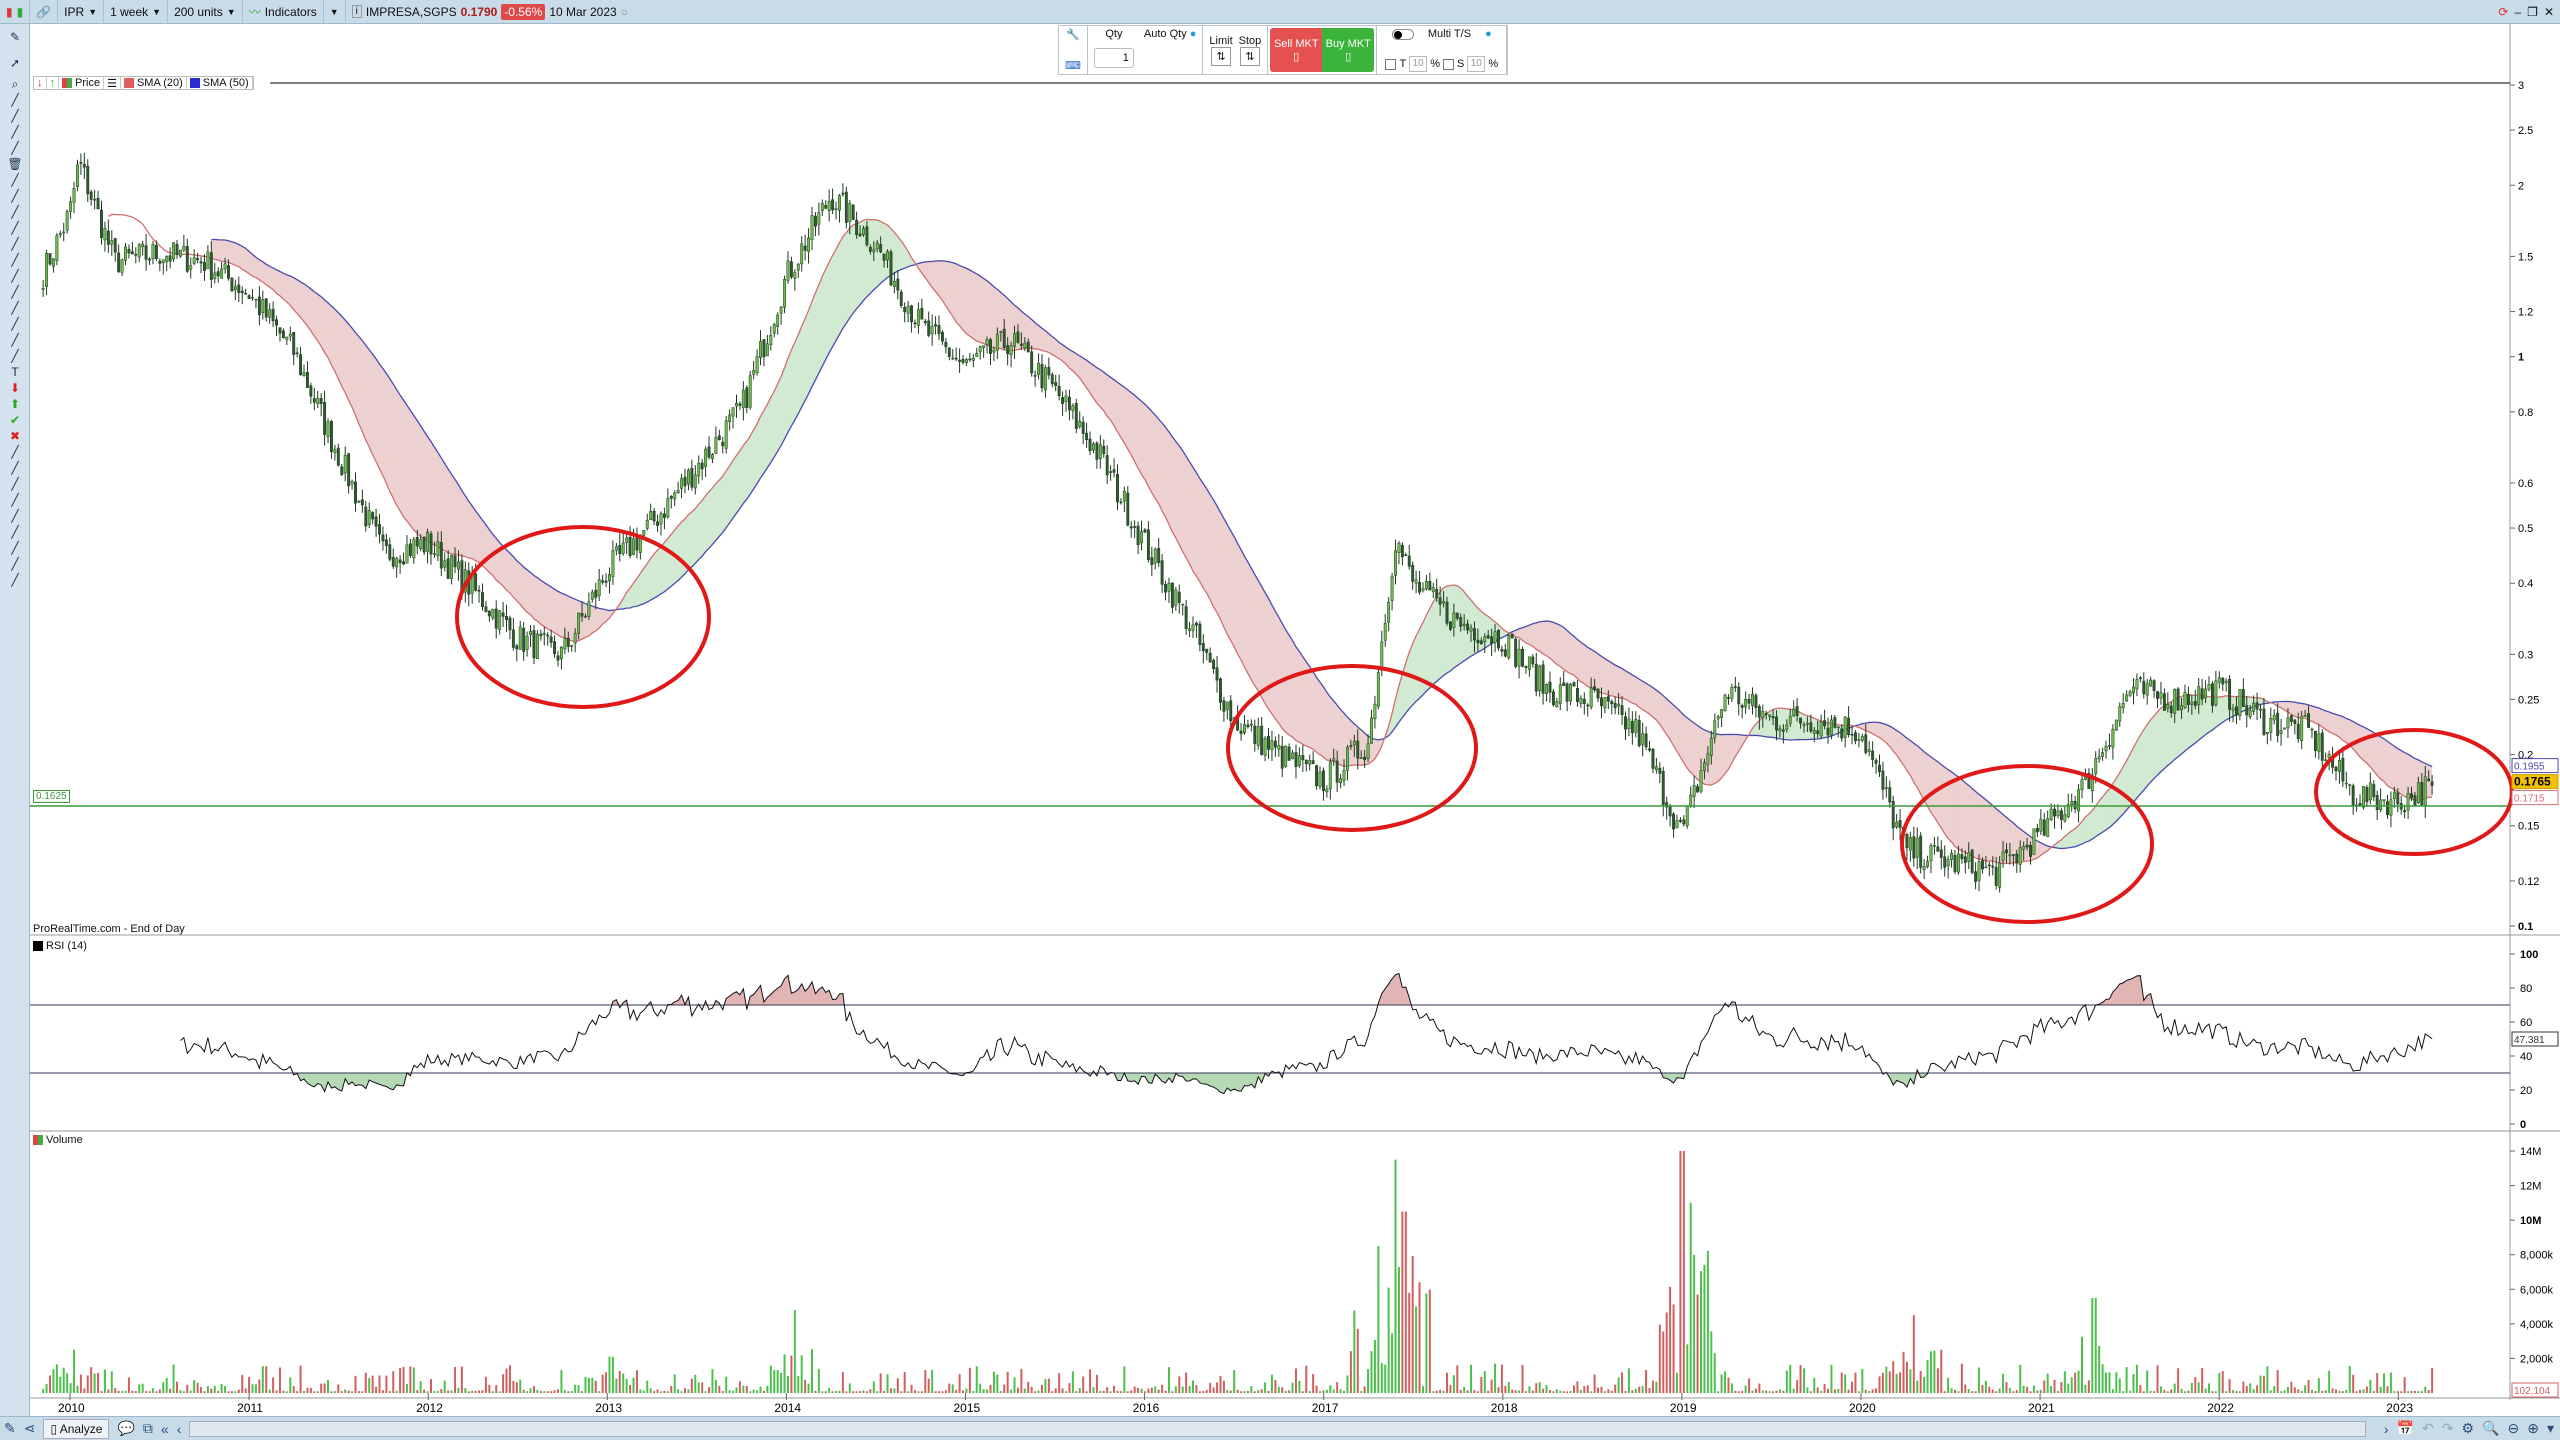 The height and width of the screenshot is (1440, 2560). What do you see at coordinates (40, 83) in the screenshot?
I see `move-down-button: ↓` at bounding box center [40, 83].